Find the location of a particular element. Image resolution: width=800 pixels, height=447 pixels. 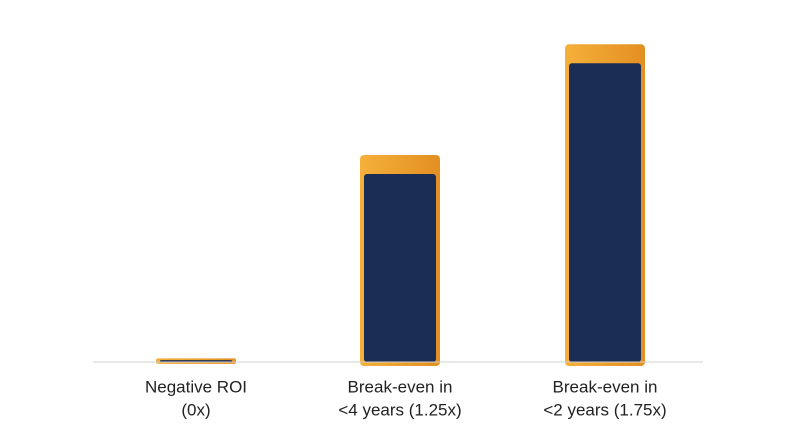

x-tick-label: <2 years (1.75x) is located at coordinates (604, 409).